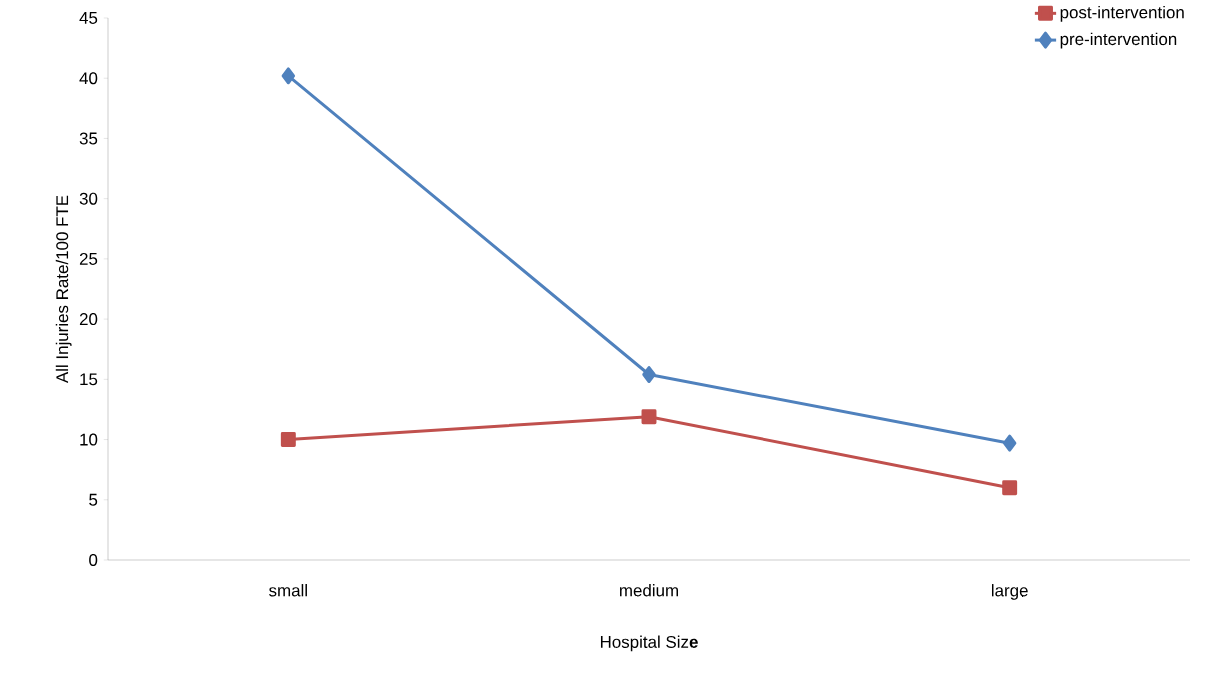  I want to click on y-tick-label: 5, so click(93, 499).